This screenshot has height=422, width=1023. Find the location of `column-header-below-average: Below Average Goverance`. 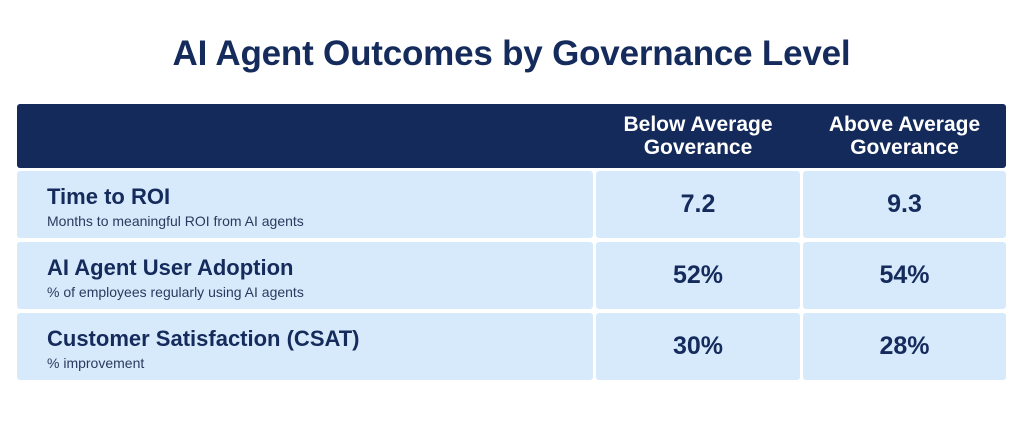

column-header-below-average: Below Average Goverance is located at coordinates (698, 136).